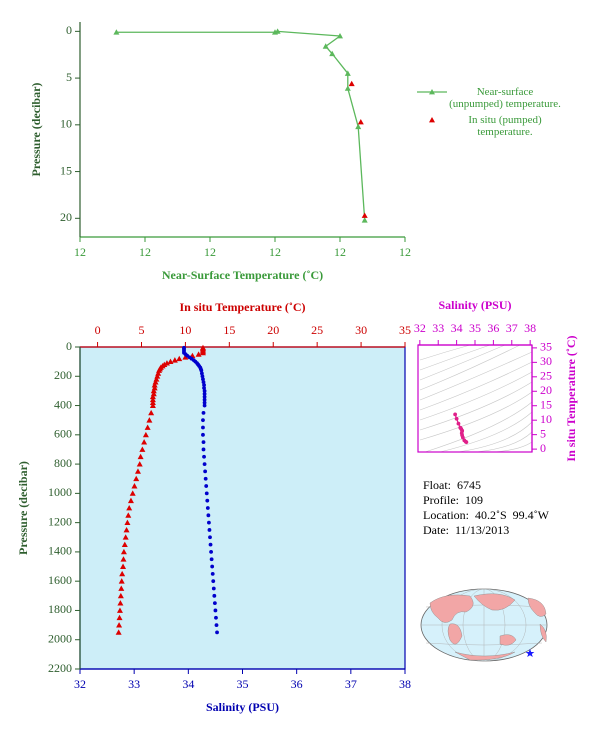 The image size is (601, 732). I want to click on y-tick-label: 0, so click(543, 448).